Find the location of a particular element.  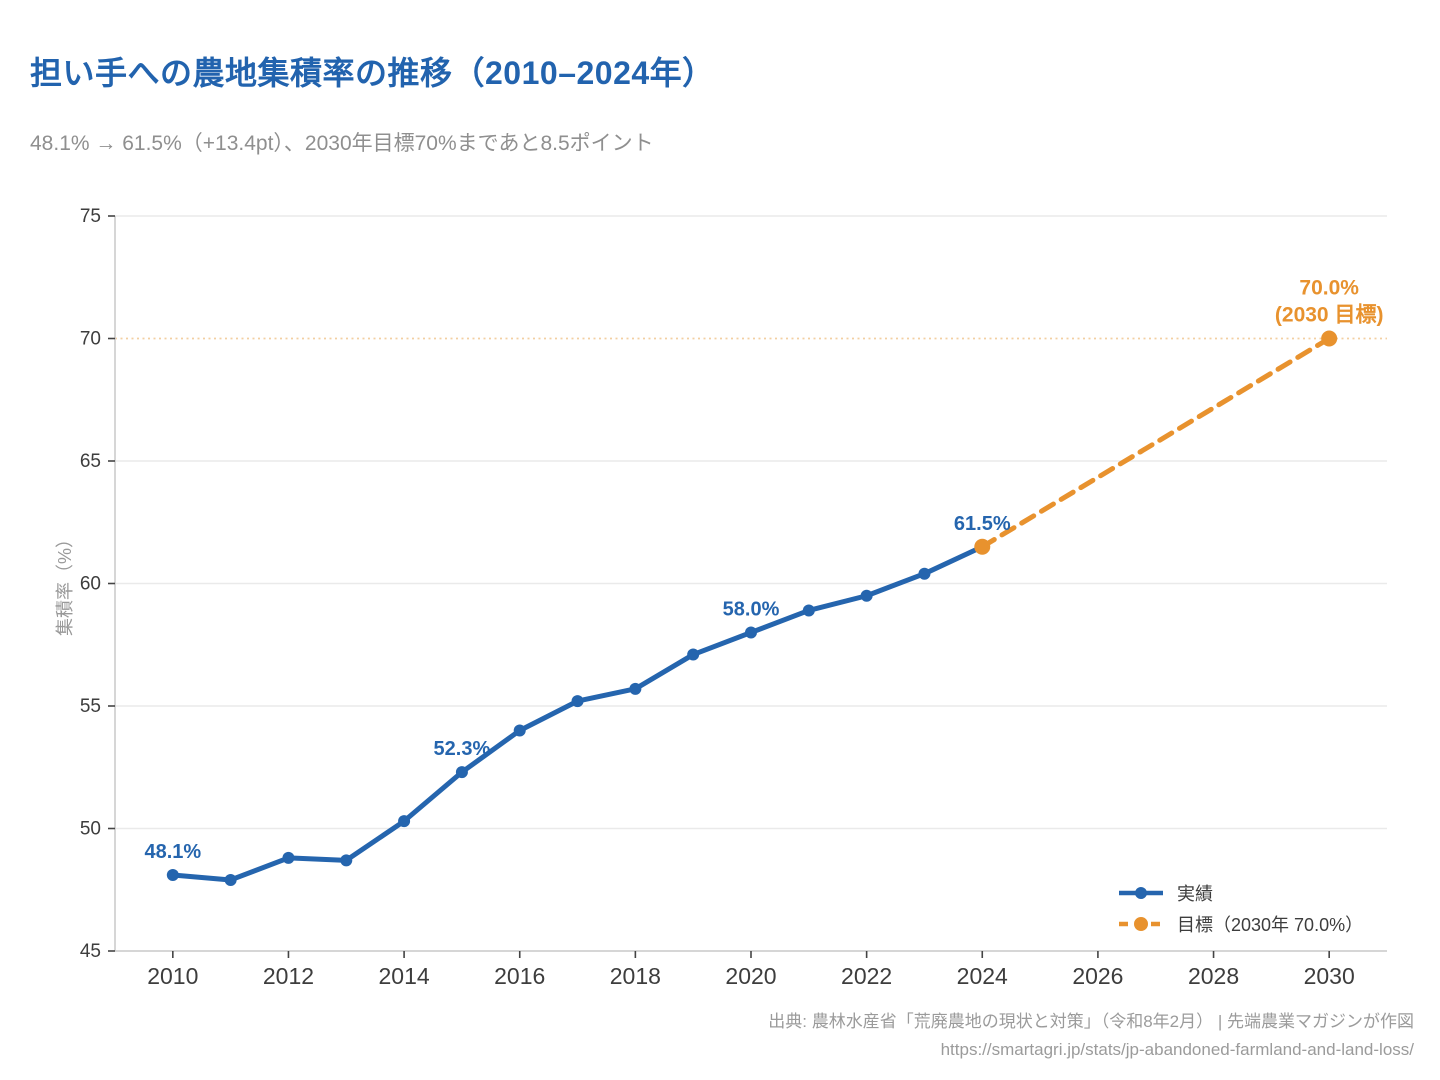

svg-text: 2022 is located at coordinates (866, 976).